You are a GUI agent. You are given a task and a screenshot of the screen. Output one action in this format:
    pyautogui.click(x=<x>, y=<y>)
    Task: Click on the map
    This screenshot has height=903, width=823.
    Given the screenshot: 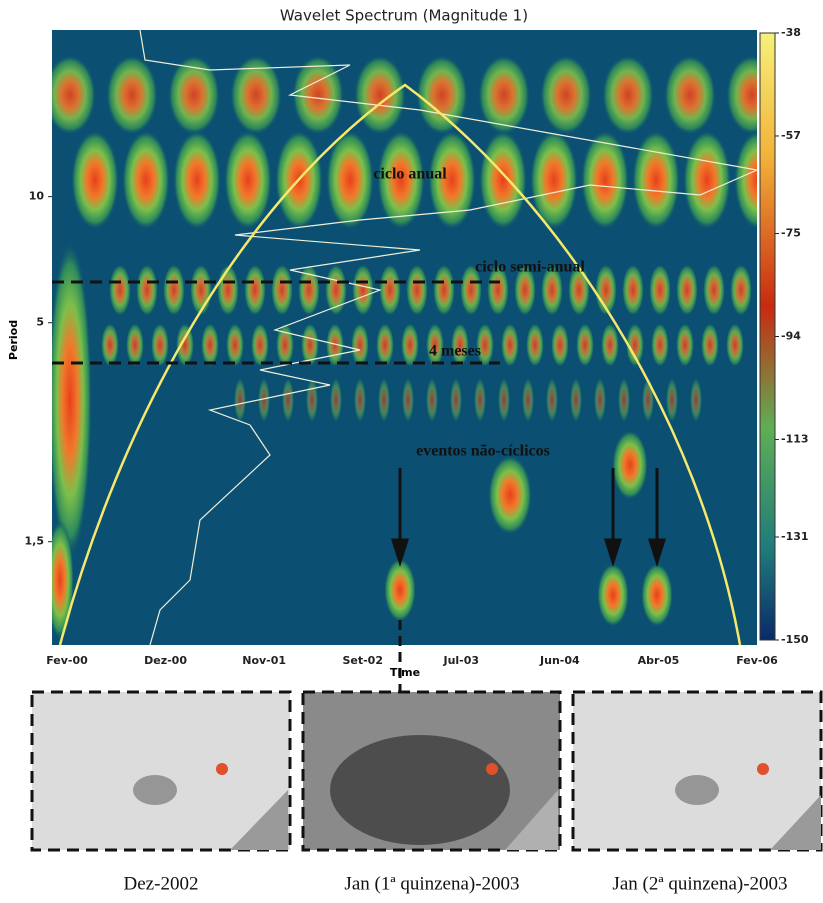 What is the action you would take?
    pyautogui.click(x=697, y=771)
    